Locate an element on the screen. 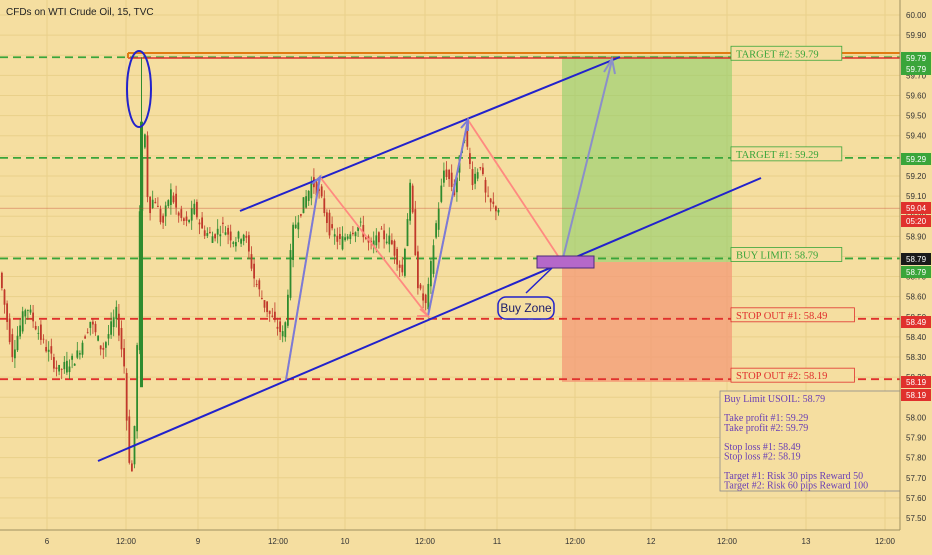 This screenshot has width=932, height=555. buy-zone-label: Buy Zone is located at coordinates (526, 308).